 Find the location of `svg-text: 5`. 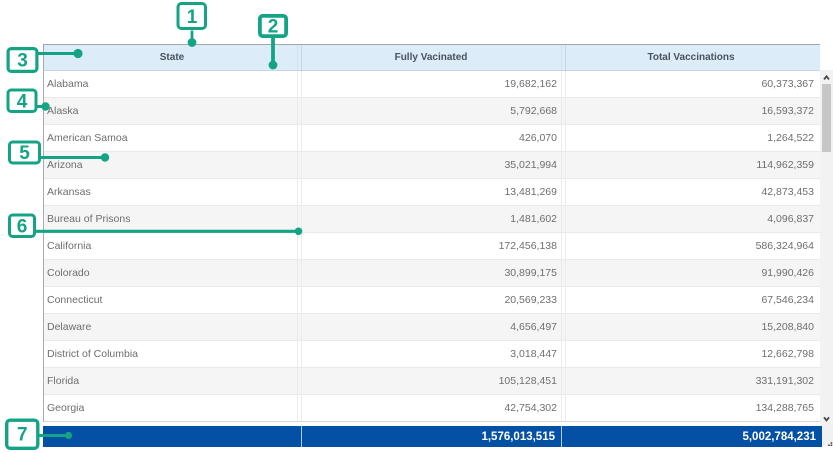

svg-text: 5 is located at coordinates (24, 153).